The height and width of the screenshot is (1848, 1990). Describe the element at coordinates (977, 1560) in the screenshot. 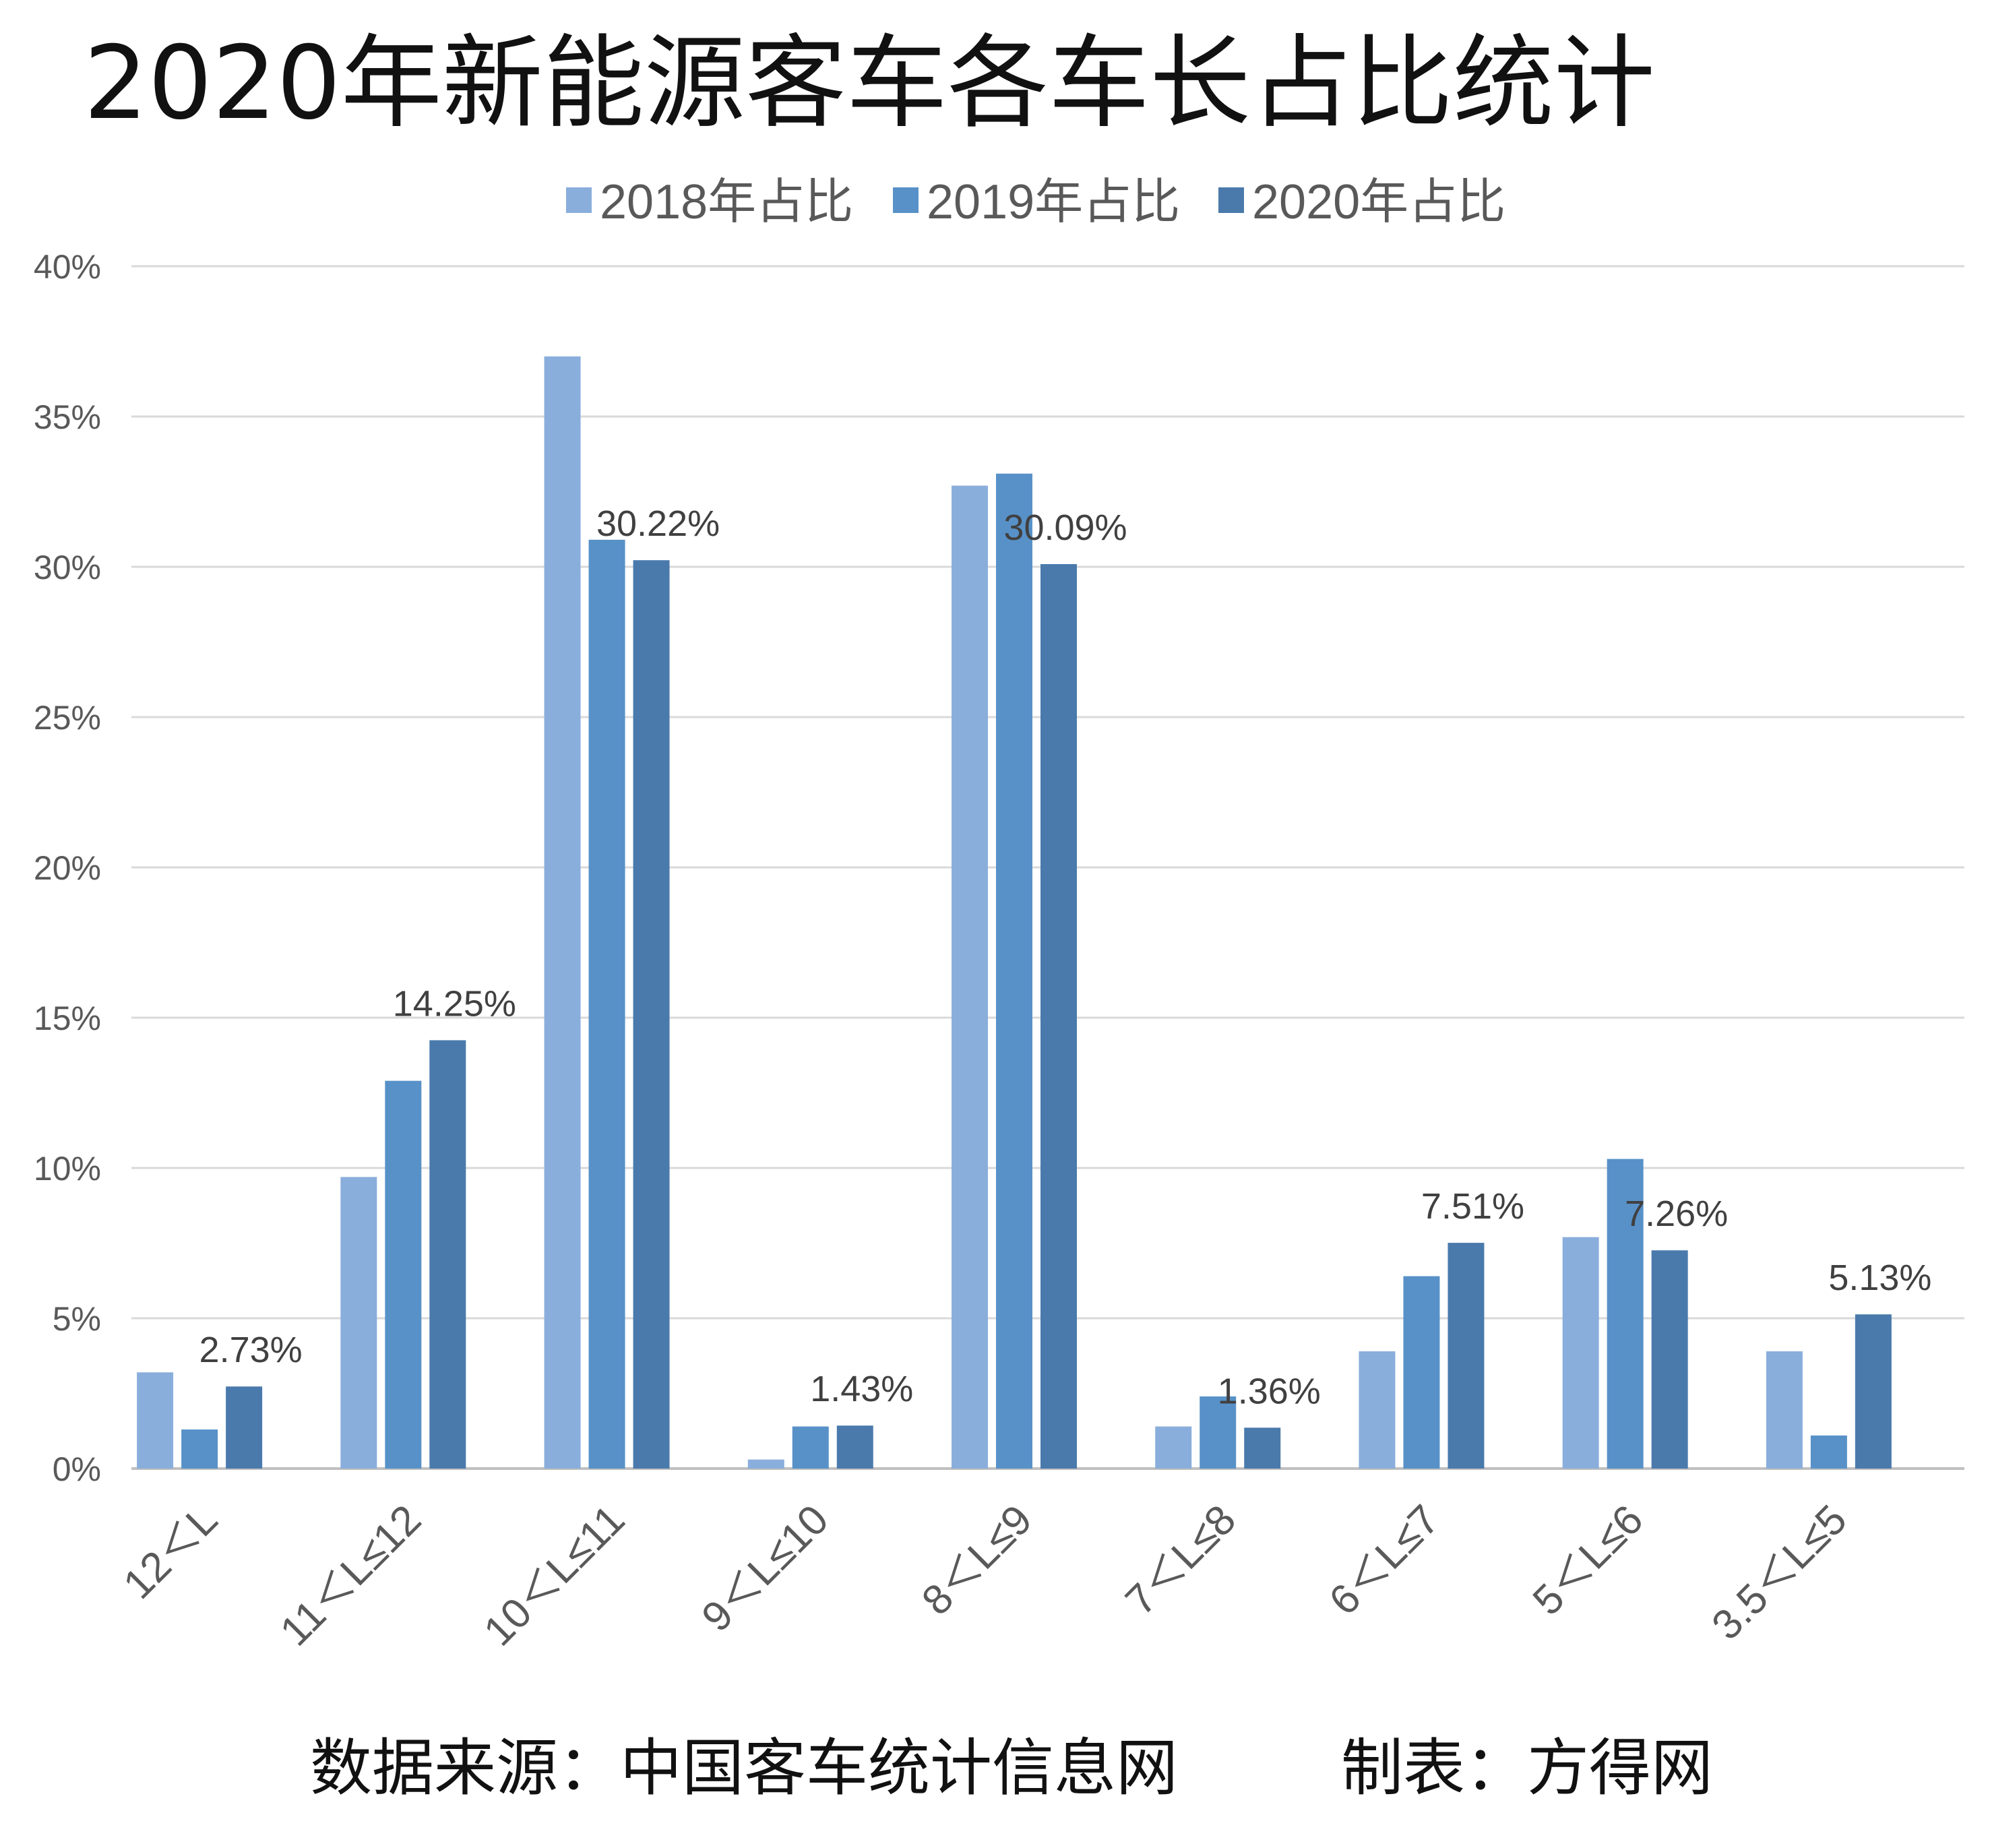

I see `x-tick-label: 8＜L≤9` at that location.